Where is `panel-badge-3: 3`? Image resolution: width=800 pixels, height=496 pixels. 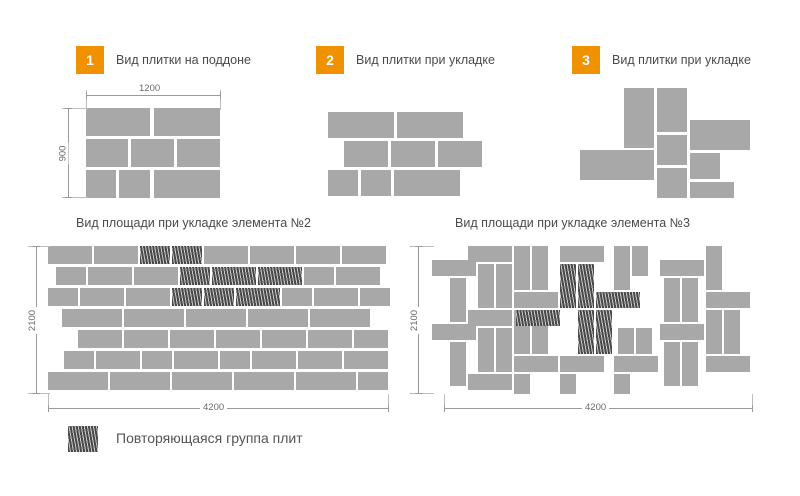
panel-badge-3: 3 is located at coordinates (586, 60).